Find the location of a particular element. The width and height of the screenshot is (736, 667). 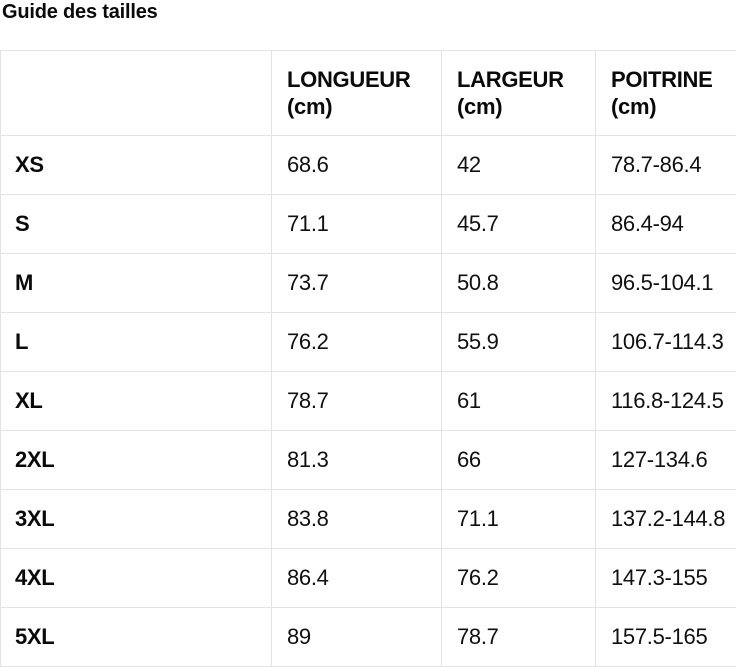

longueur-cell: 89 is located at coordinates (356, 637).